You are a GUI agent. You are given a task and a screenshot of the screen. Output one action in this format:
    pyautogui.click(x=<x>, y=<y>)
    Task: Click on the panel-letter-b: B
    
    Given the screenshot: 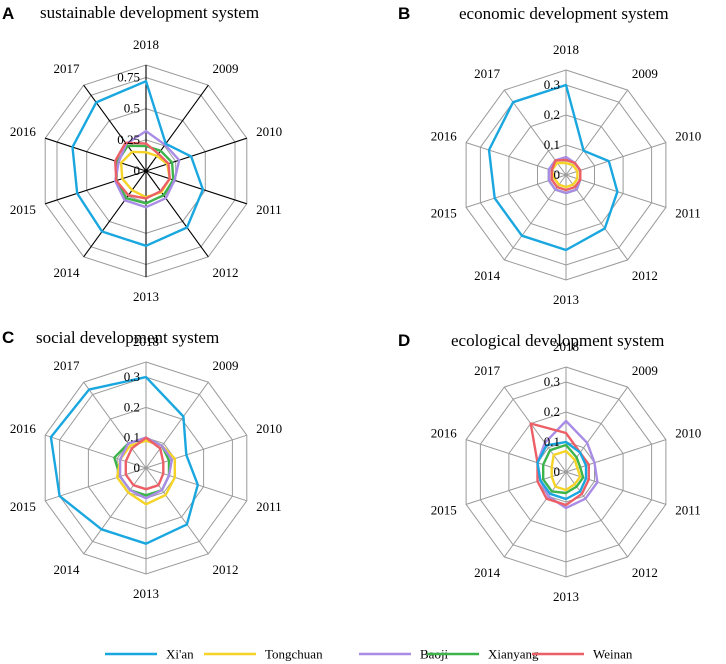 What is the action you would take?
    pyautogui.click(x=404, y=13)
    